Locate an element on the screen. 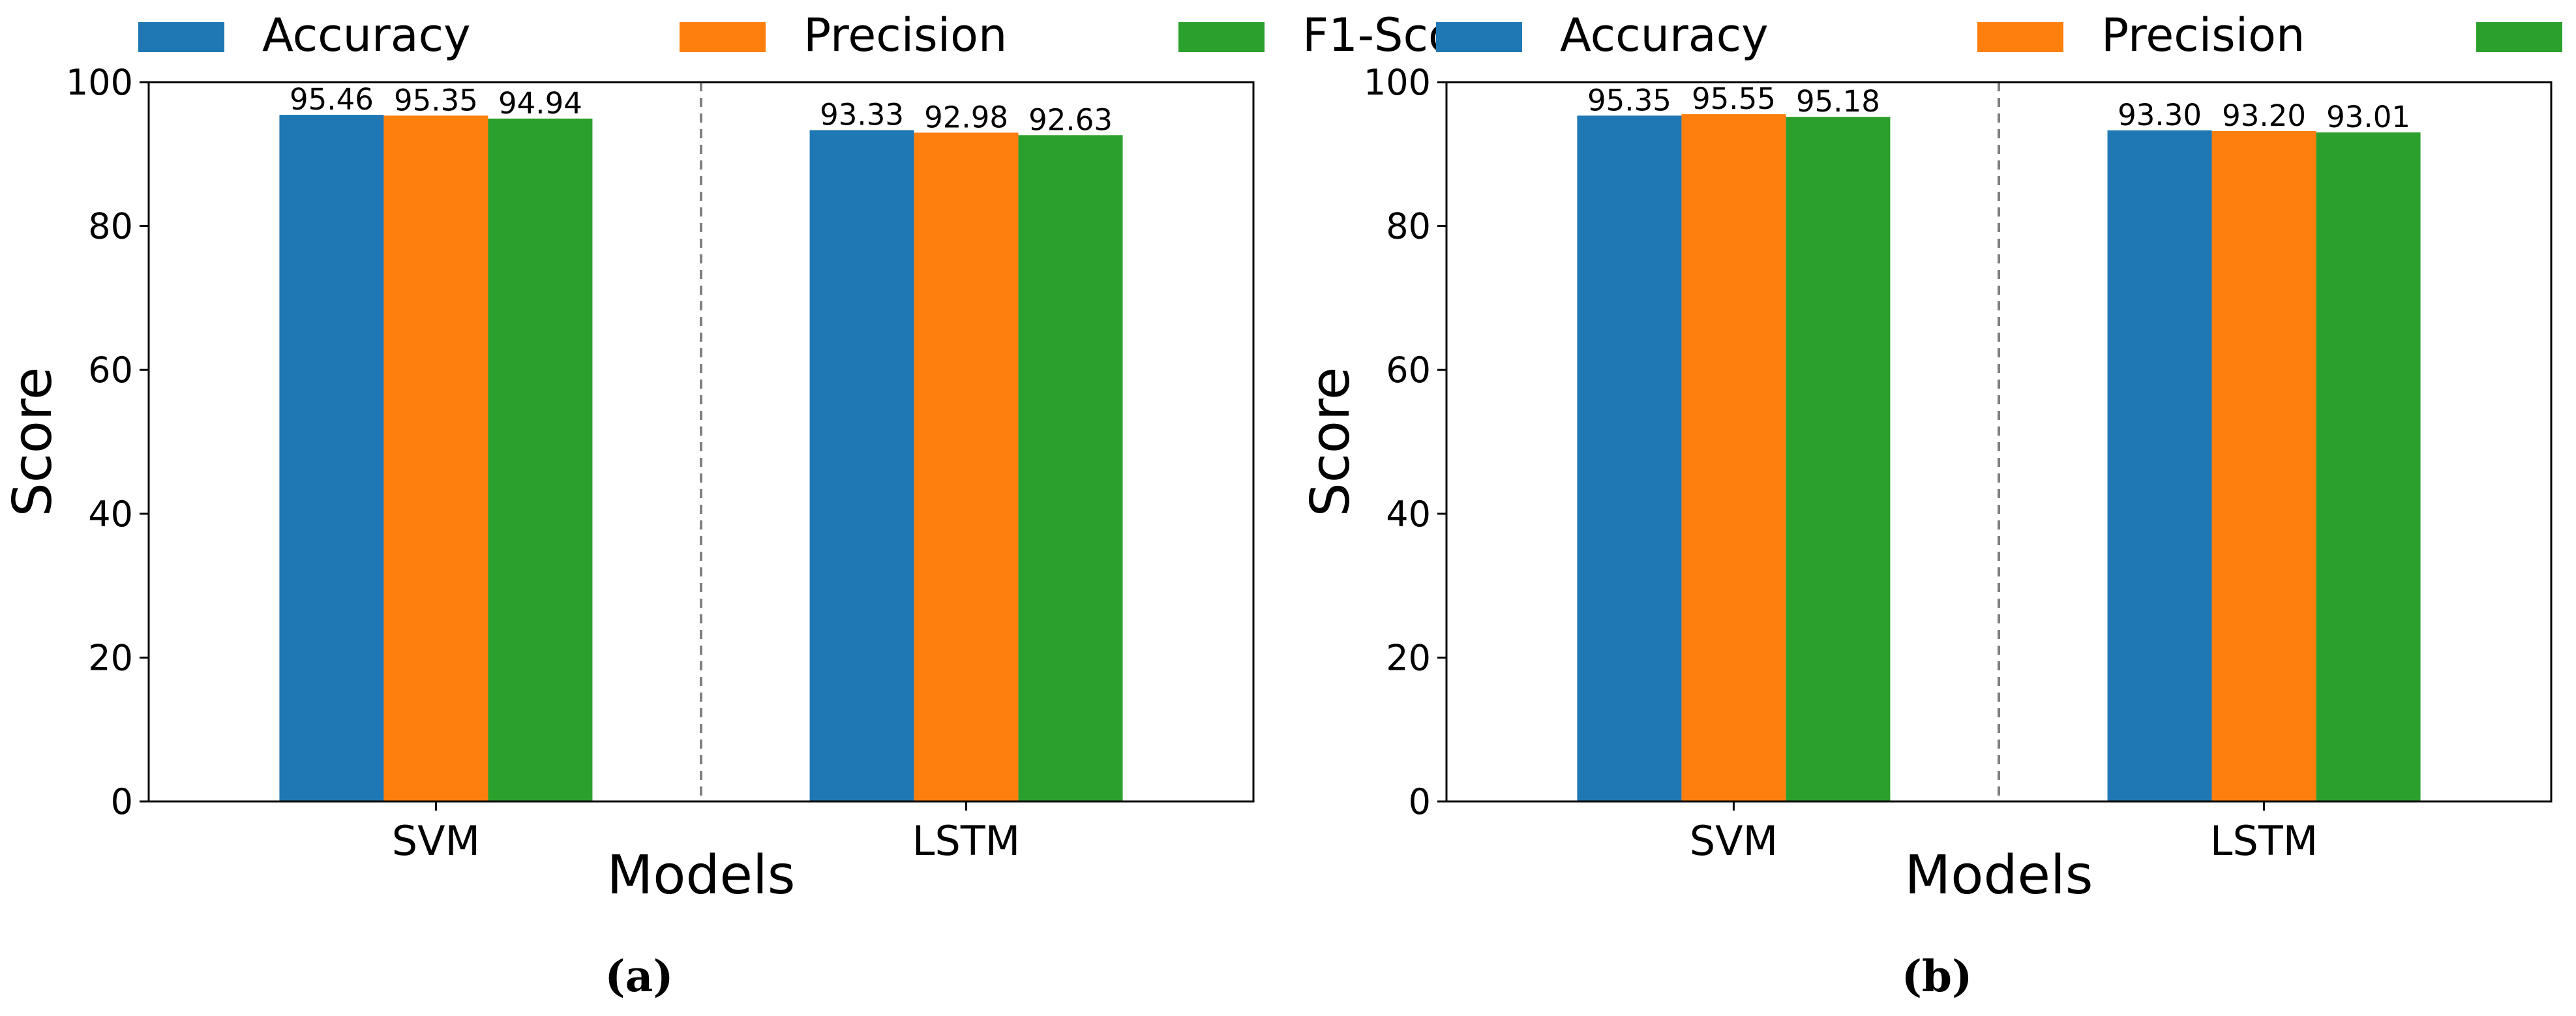 The height and width of the screenshot is (1016, 2576). bar-value-label: 93.33 is located at coordinates (862, 115).